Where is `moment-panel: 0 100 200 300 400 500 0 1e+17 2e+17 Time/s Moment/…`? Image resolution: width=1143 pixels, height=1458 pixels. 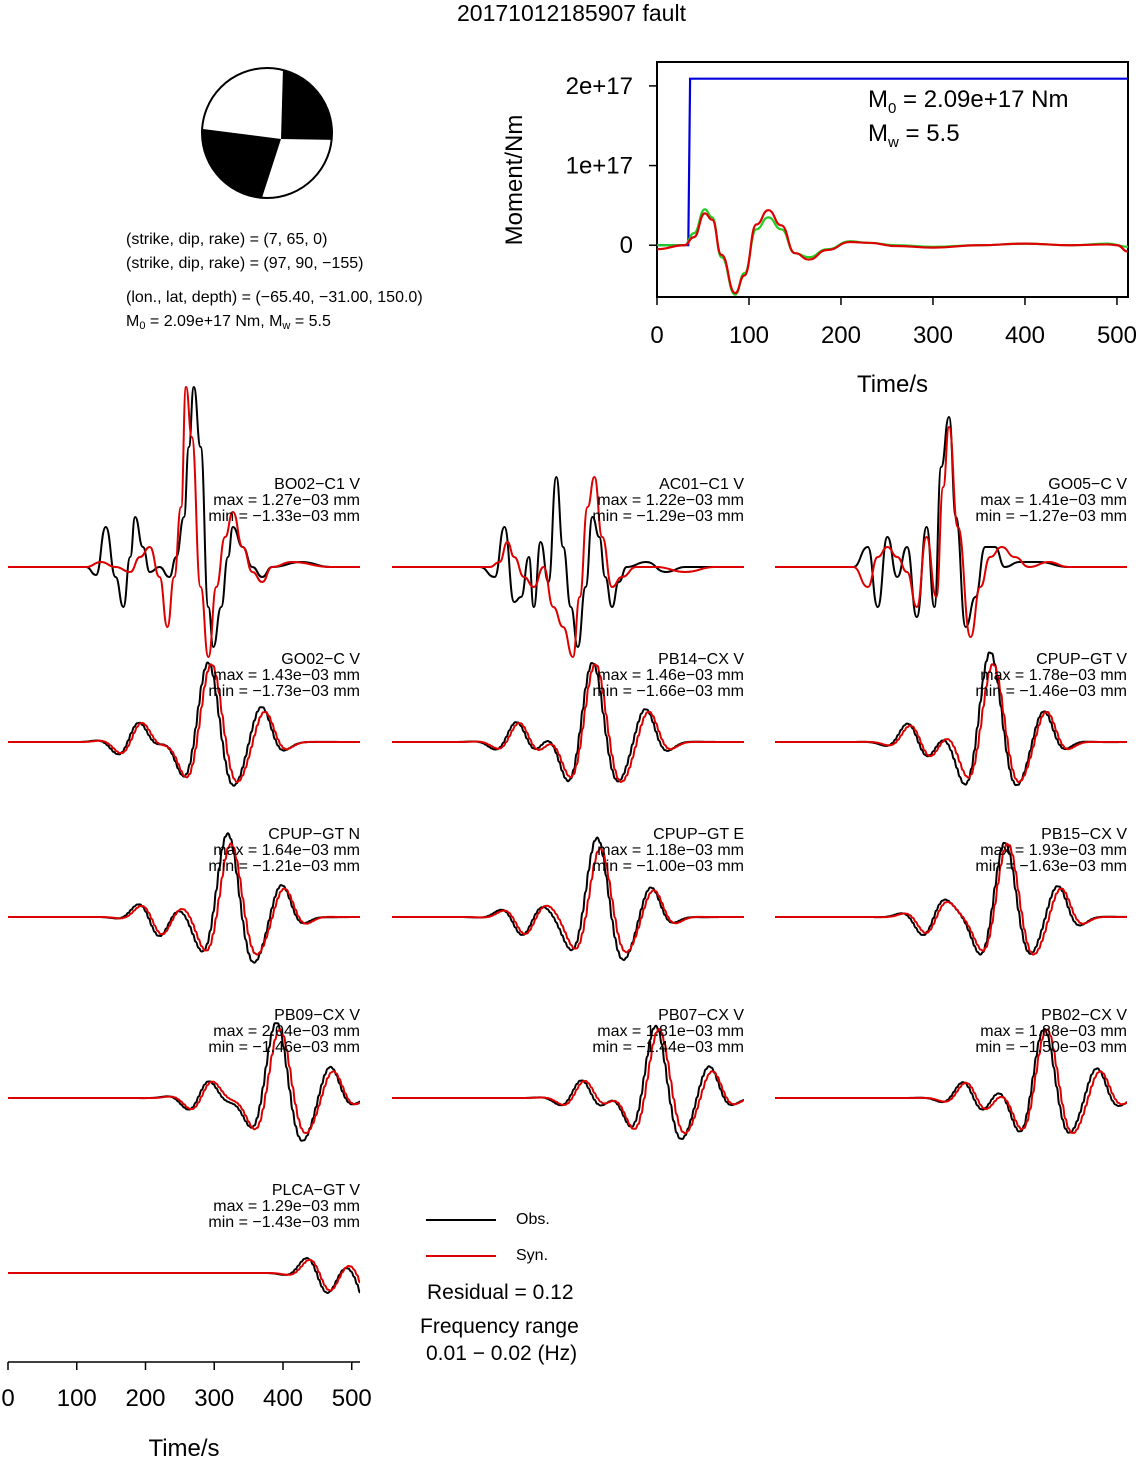 moment-panel: 0 100 200 300 400 500 0 1e+17 2e+17 Time/s Moment/… is located at coordinates (819, 229).